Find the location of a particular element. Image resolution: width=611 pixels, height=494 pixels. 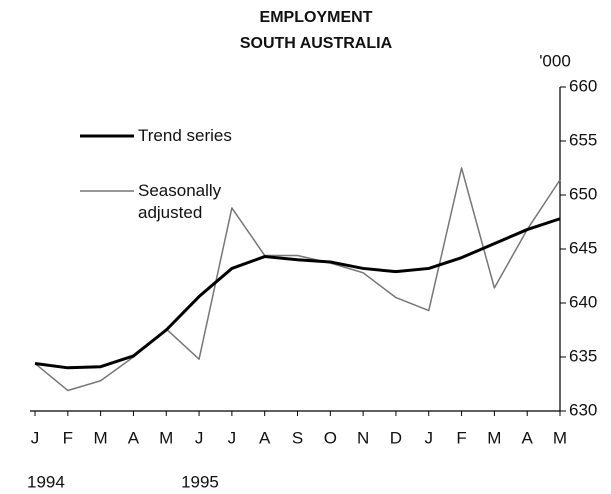

y-tick-label: 630 is located at coordinates (583, 409).